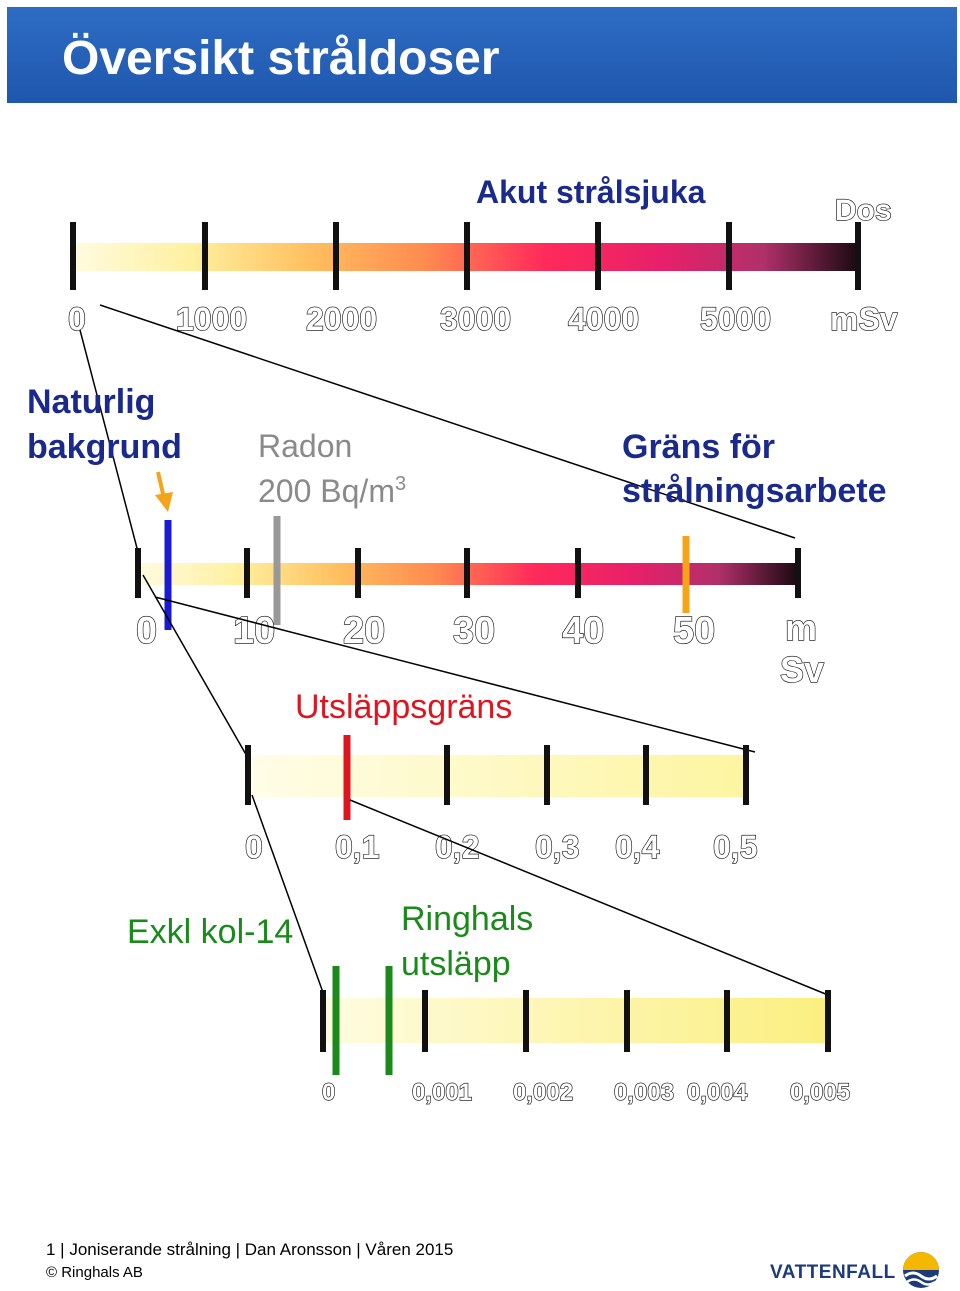 The image size is (960, 1291). I want to click on scale3-tick-label-5: 0,5, so click(735, 847).